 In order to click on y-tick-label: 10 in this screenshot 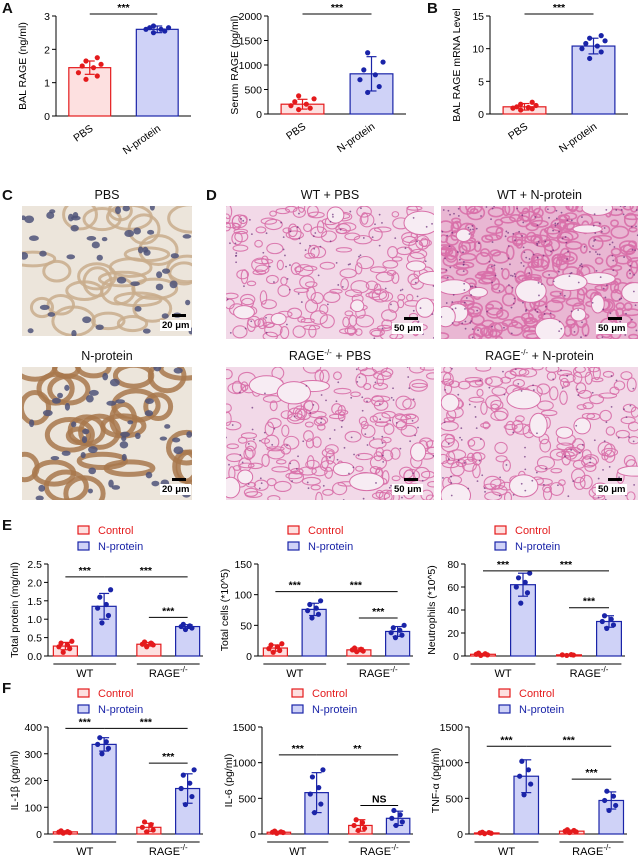, I will do `click(478, 50)`.